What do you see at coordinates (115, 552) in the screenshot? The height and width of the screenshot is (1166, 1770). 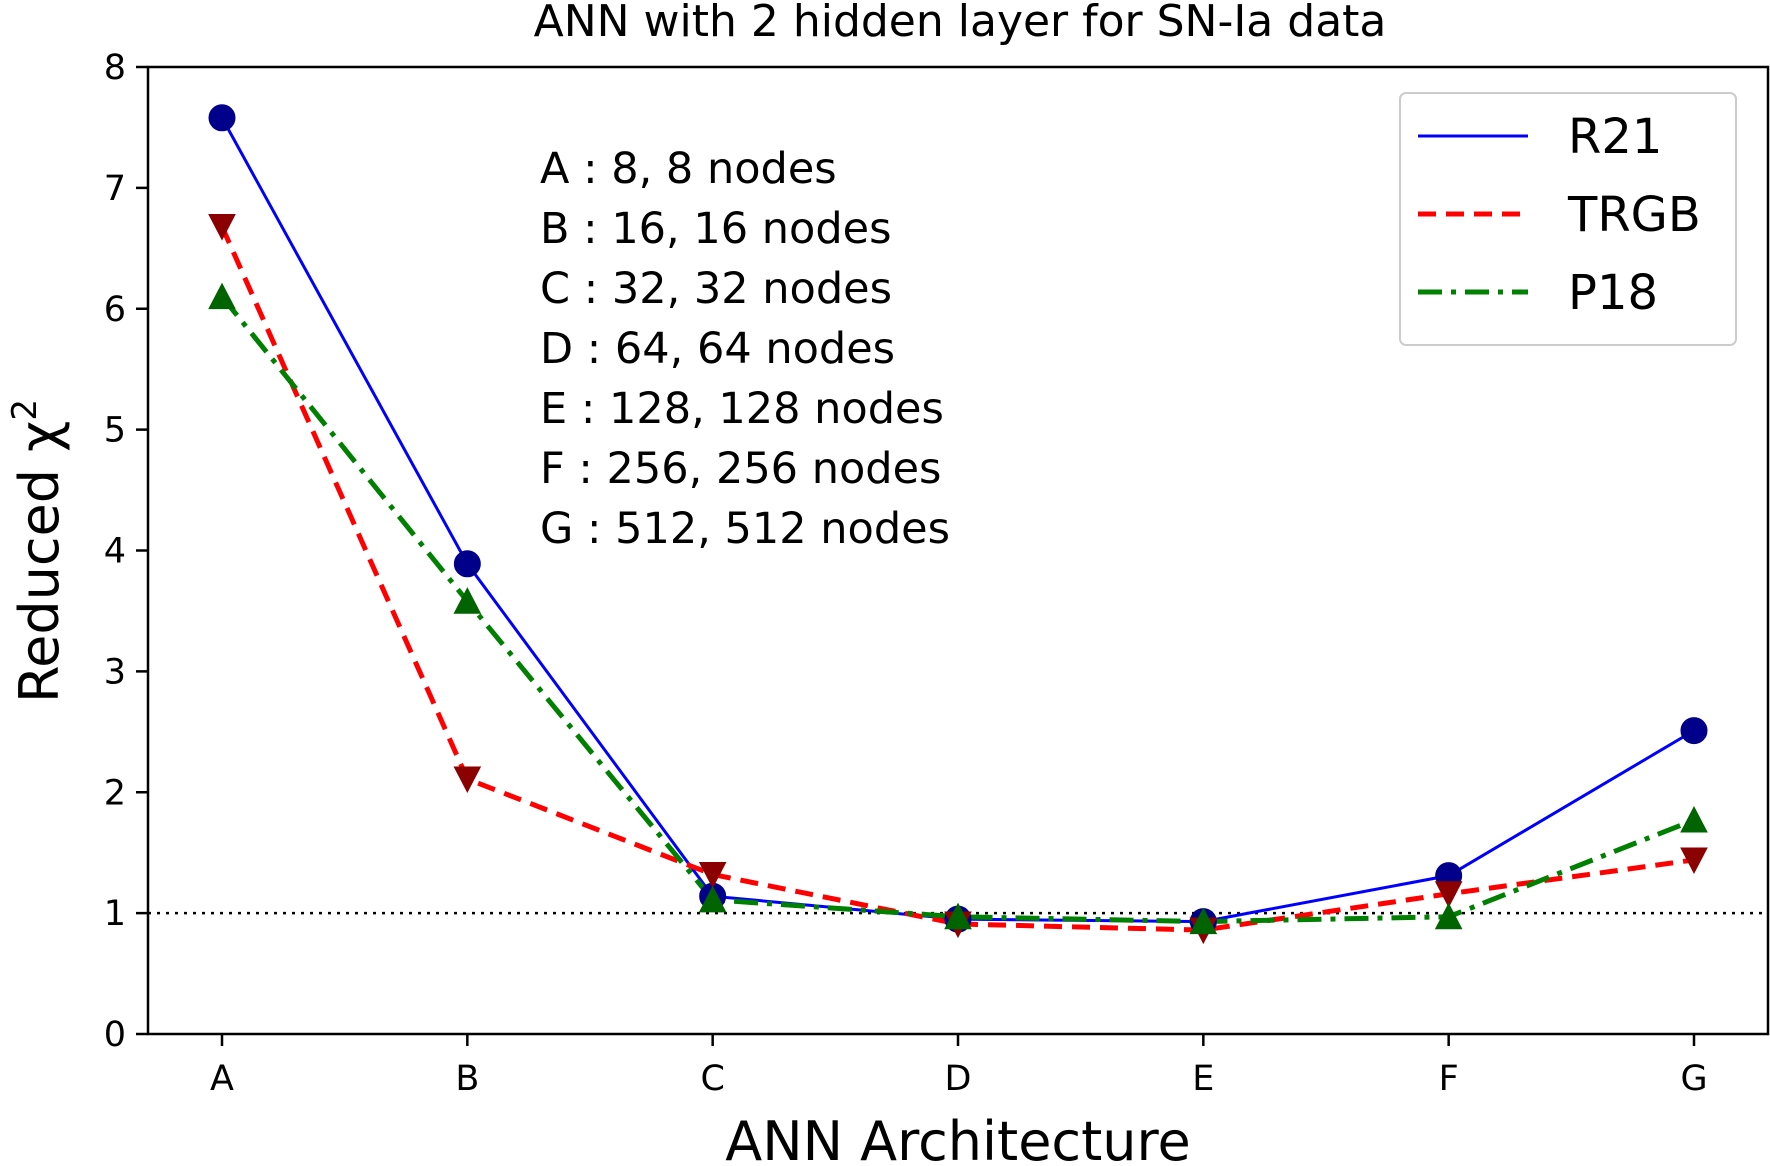 I see `y-tick-label: 4` at bounding box center [115, 552].